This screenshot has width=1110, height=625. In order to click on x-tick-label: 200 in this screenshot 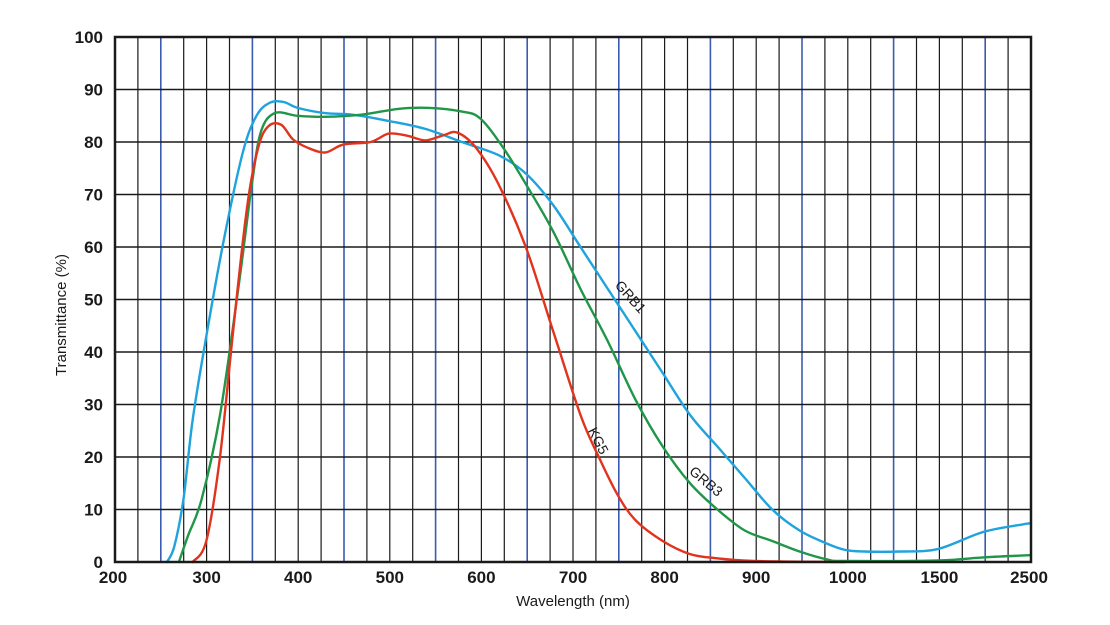, I will do `click(113, 577)`.